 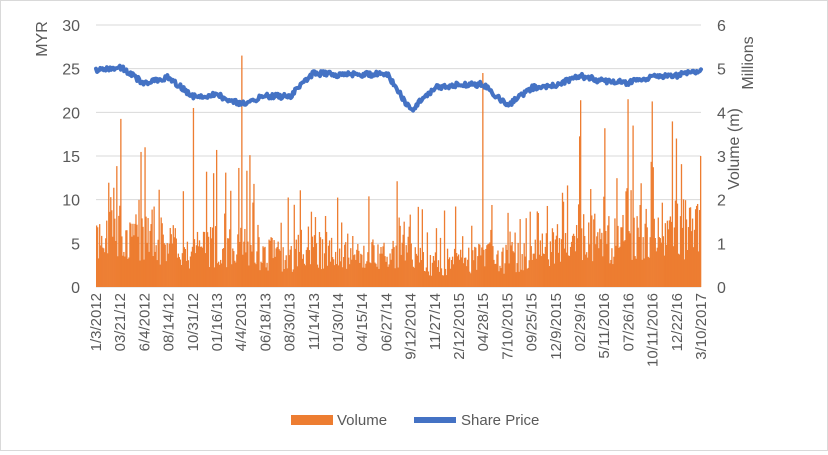 I want to click on right-tick-label: 1, so click(x=721, y=244).